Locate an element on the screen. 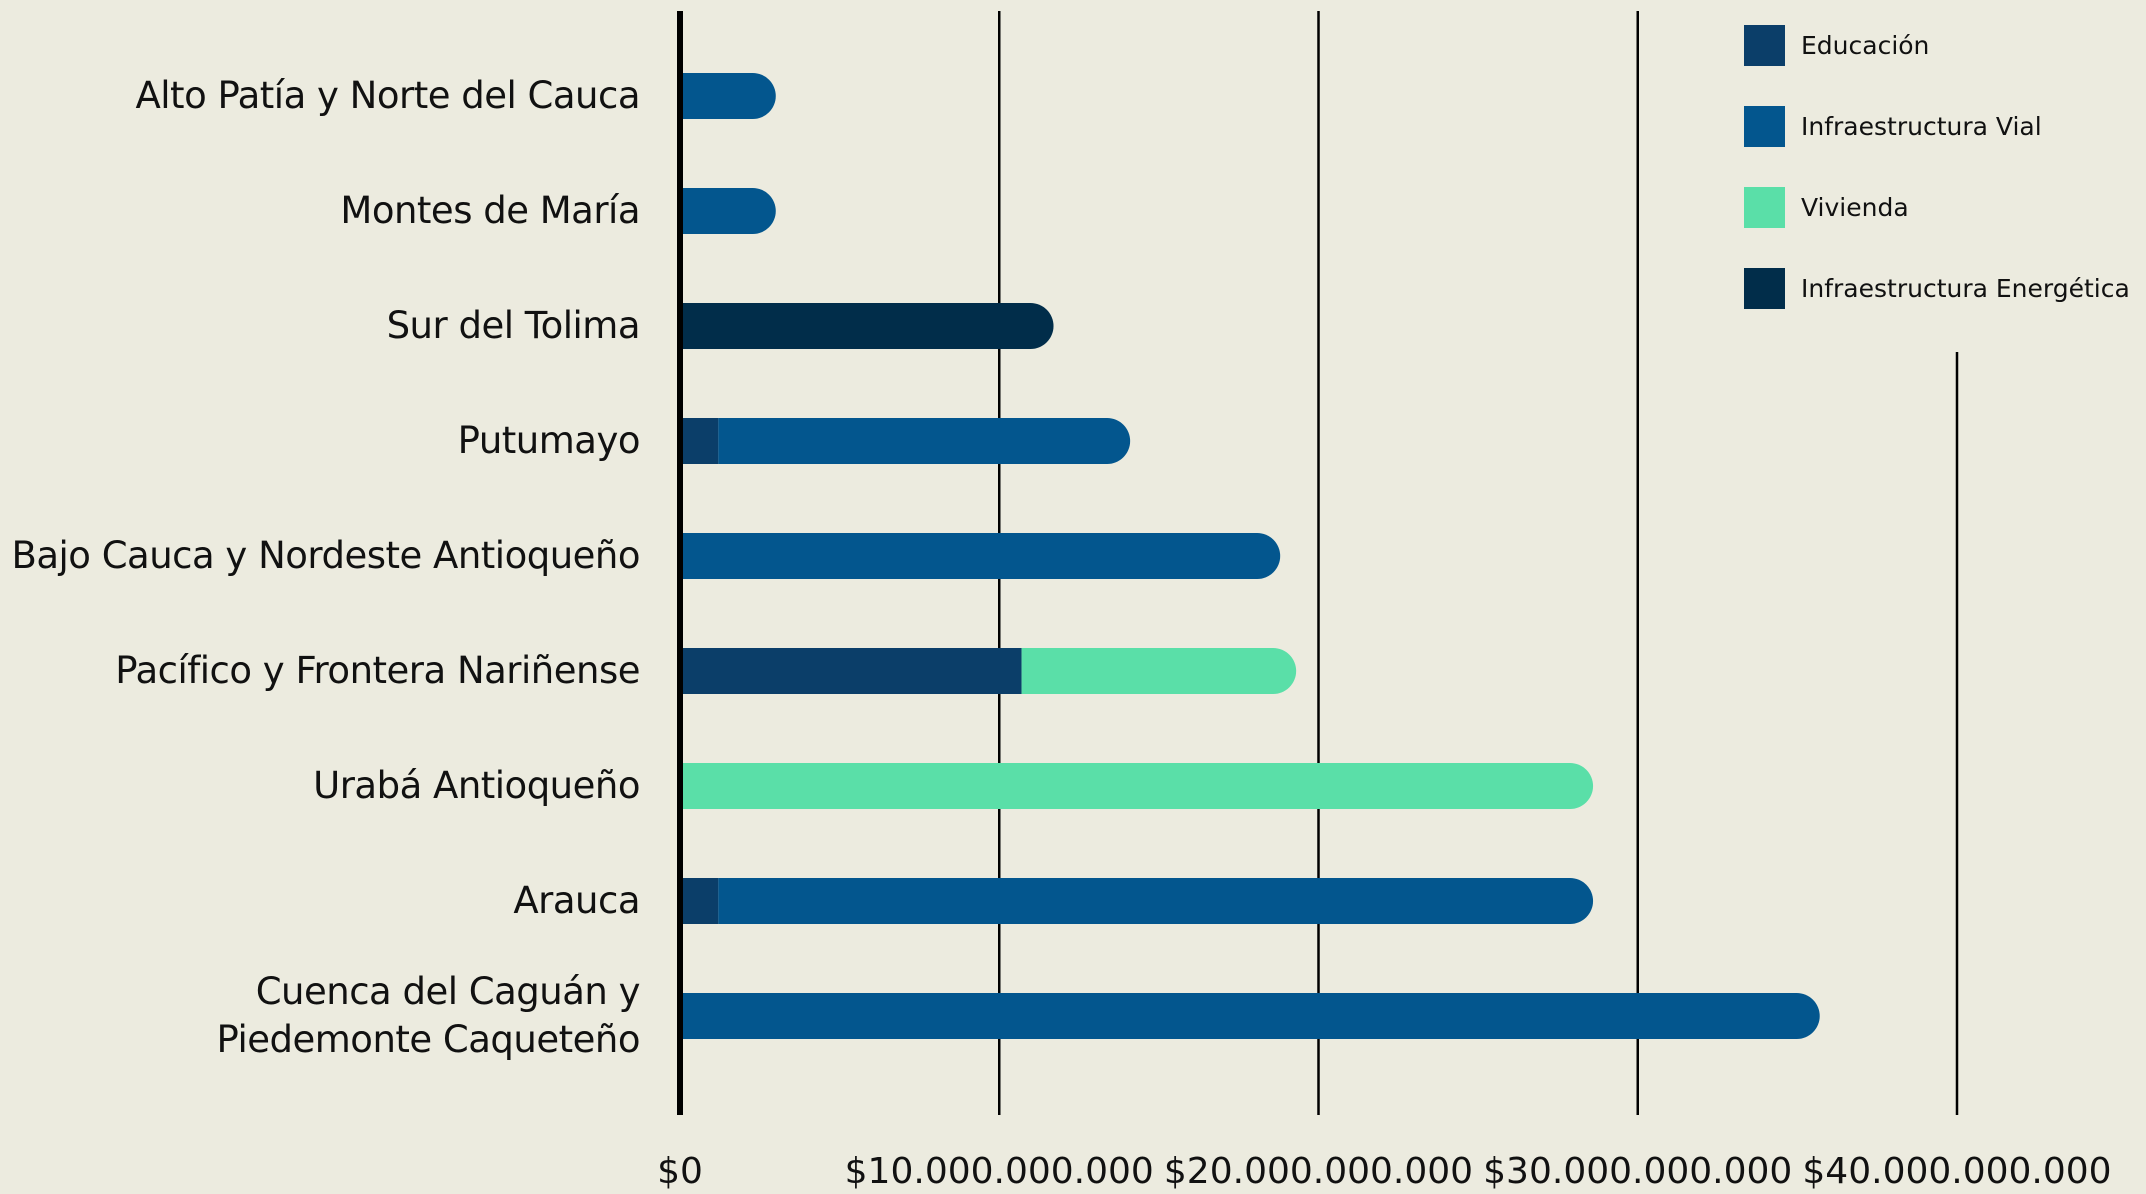  x-tick-label: $20.000.000.000 is located at coordinates (1318, 1171).